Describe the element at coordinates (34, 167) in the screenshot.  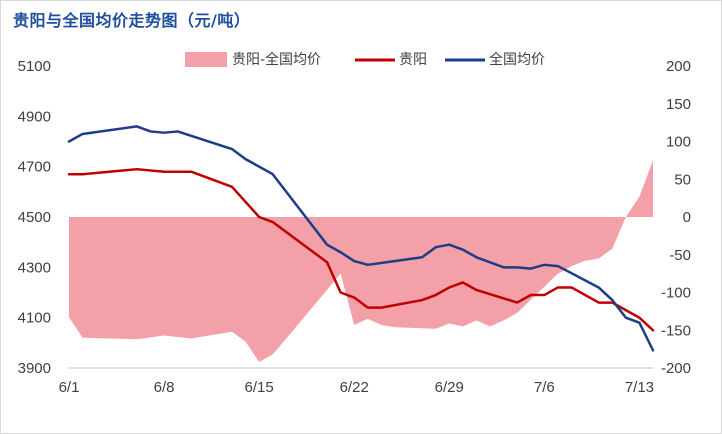
I see `y-left-tick-label: 4700` at that location.